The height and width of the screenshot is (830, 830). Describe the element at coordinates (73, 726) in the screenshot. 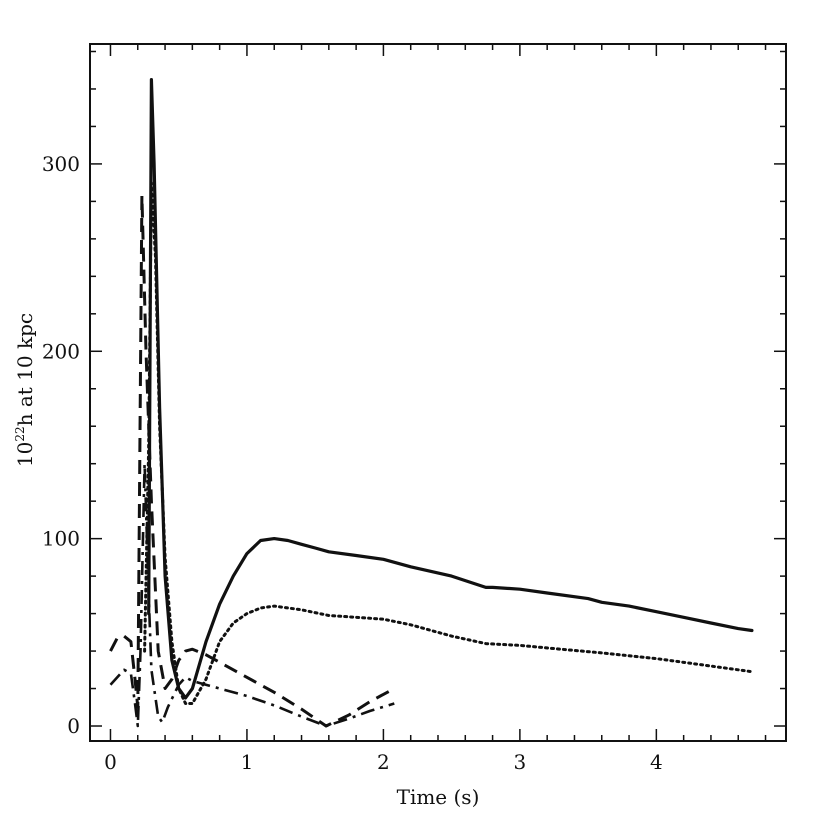

I see `y-tick-label: 0` at that location.